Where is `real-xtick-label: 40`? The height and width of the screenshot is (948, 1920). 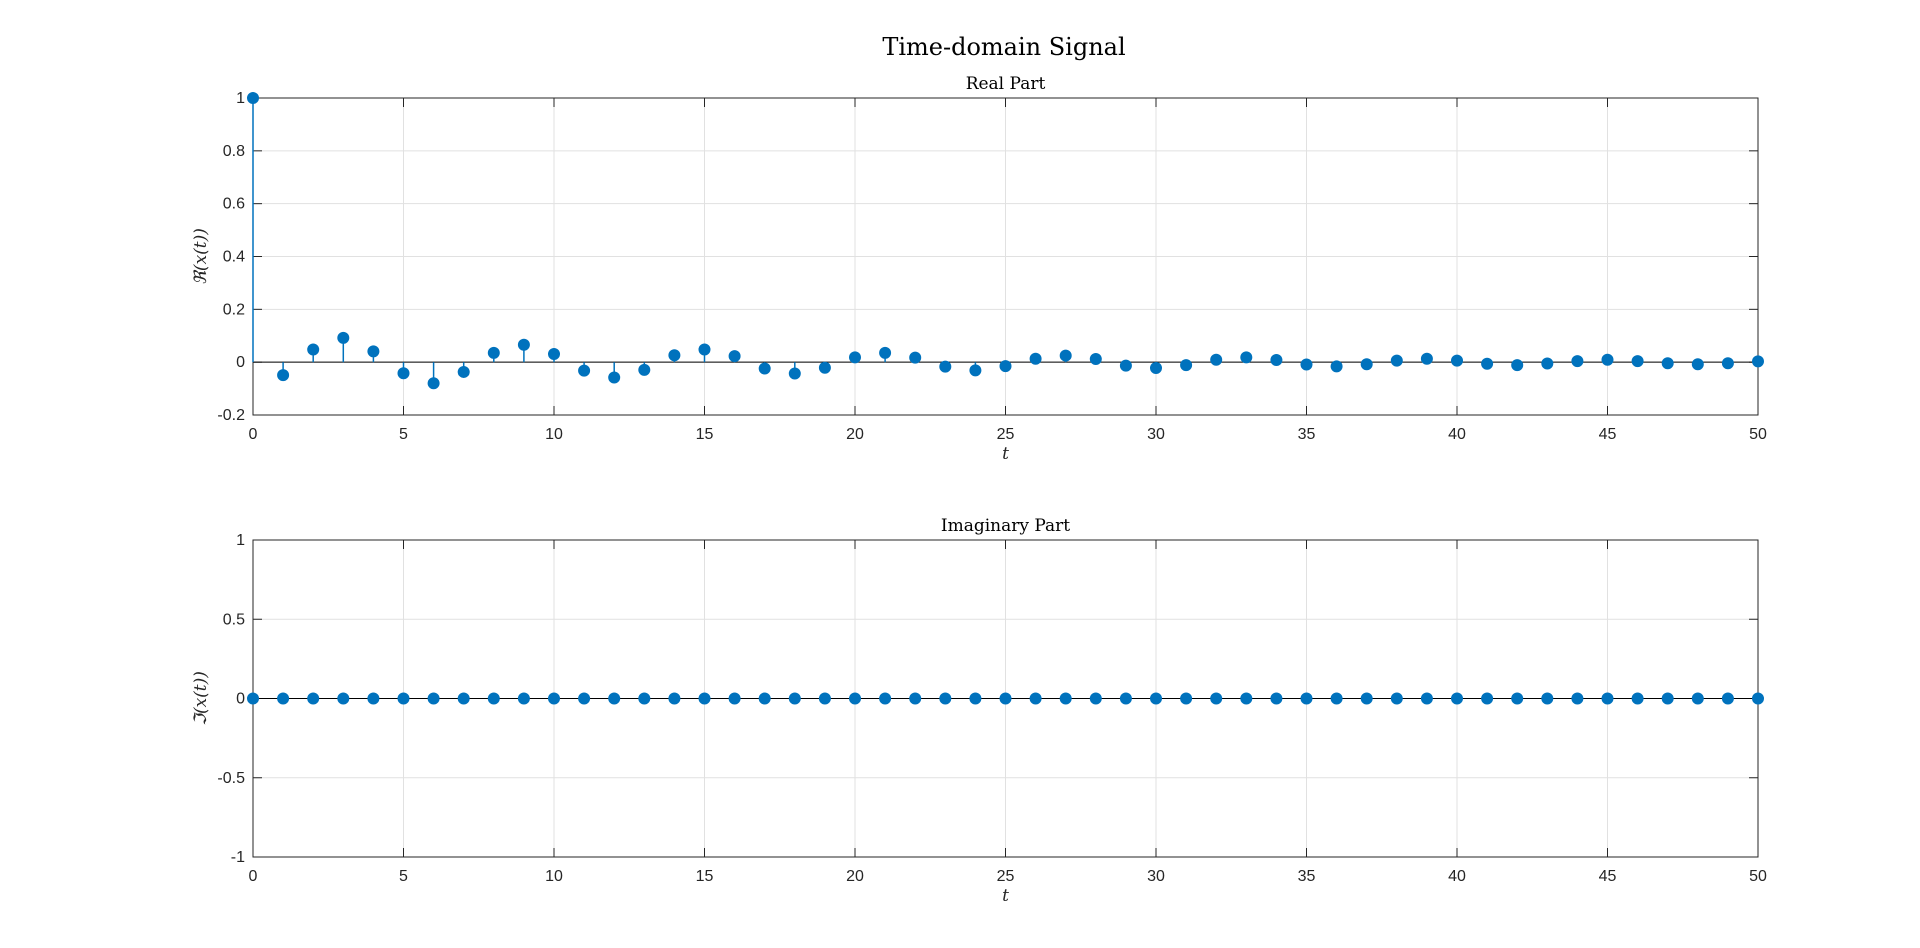
real-xtick-label: 40 is located at coordinates (1457, 434).